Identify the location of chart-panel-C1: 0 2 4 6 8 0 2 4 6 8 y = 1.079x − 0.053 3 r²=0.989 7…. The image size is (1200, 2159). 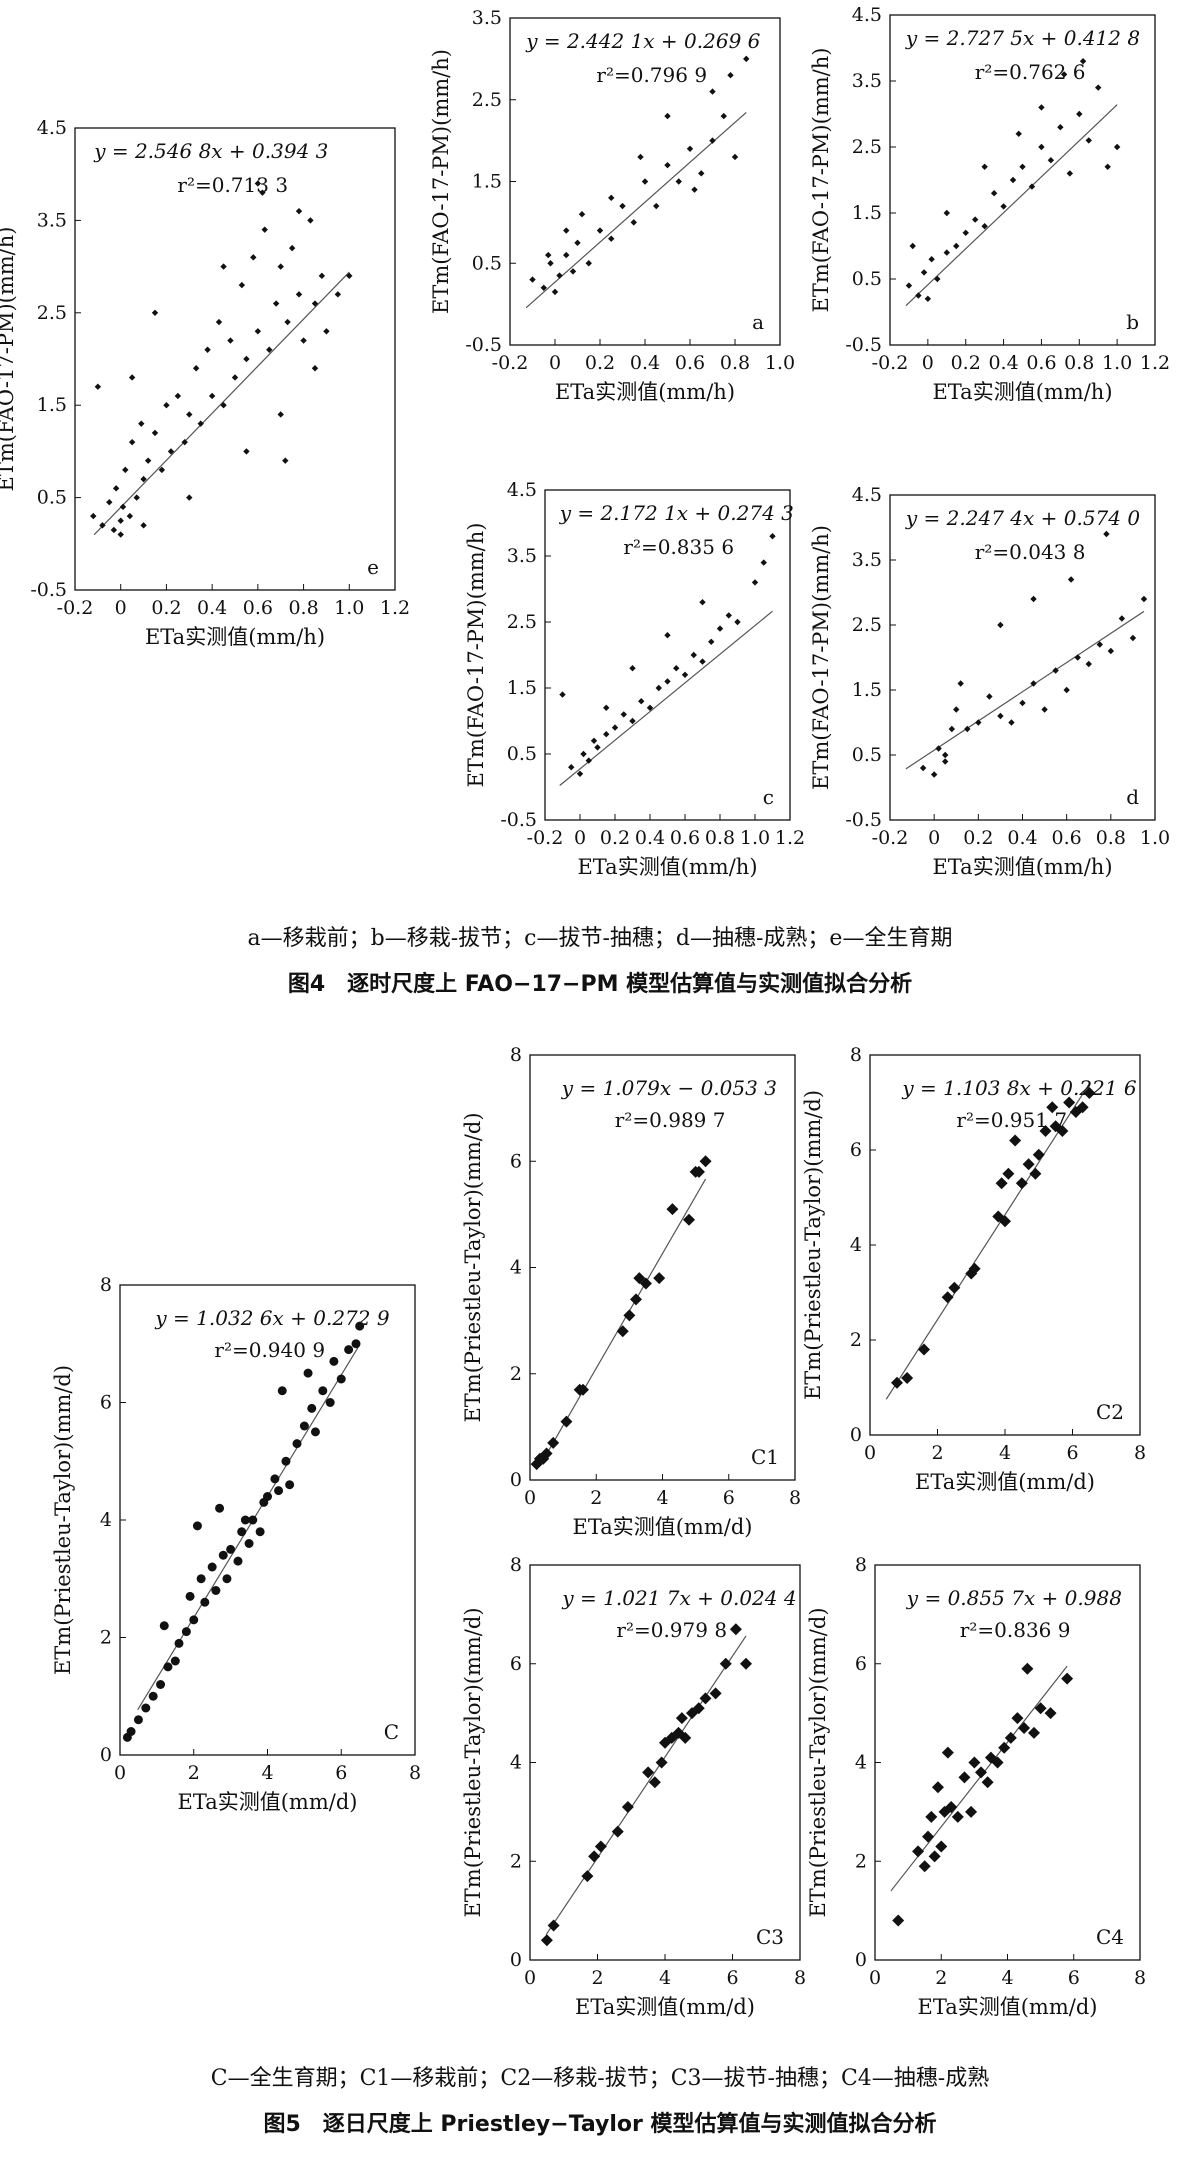
(631, 1291).